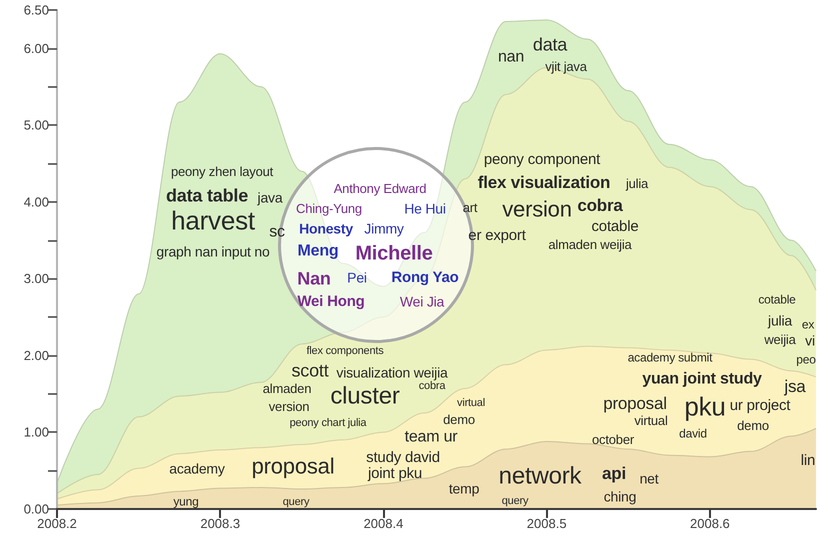  I want to click on annotation: art, so click(470, 208).